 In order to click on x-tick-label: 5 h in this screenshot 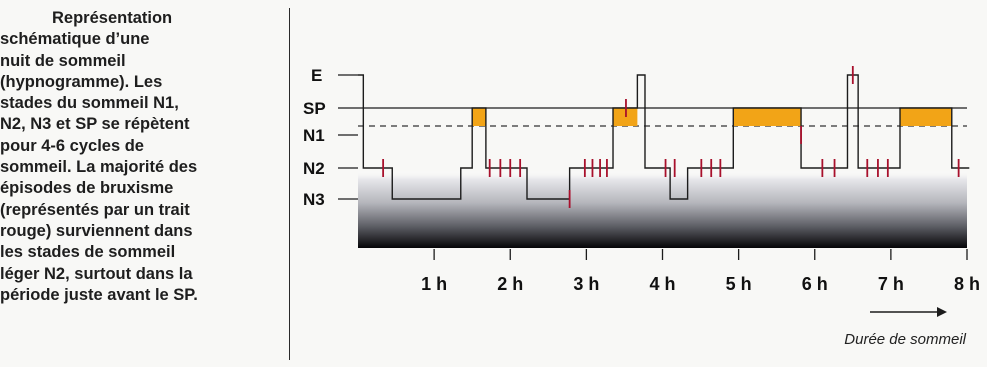, I will do `click(739, 284)`.